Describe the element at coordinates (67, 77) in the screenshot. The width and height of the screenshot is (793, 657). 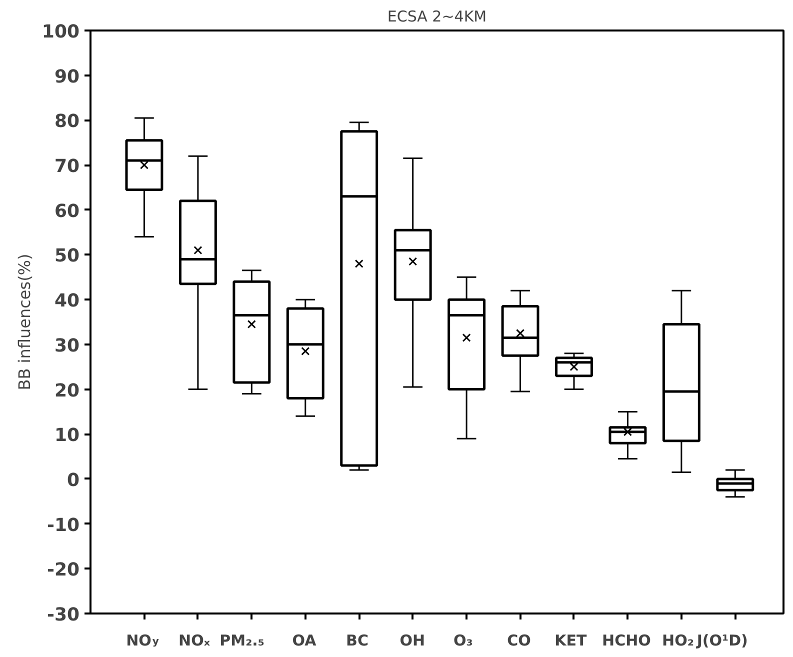
I see `y-tick-label: 90` at that location.